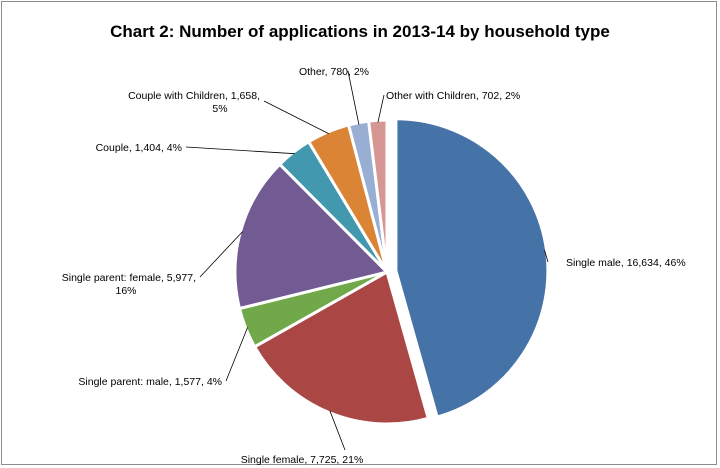 Image resolution: width=720 pixels, height=468 pixels. What do you see at coordinates (472, 268) in the screenshot?
I see `pie-slice-single-male` at bounding box center [472, 268].